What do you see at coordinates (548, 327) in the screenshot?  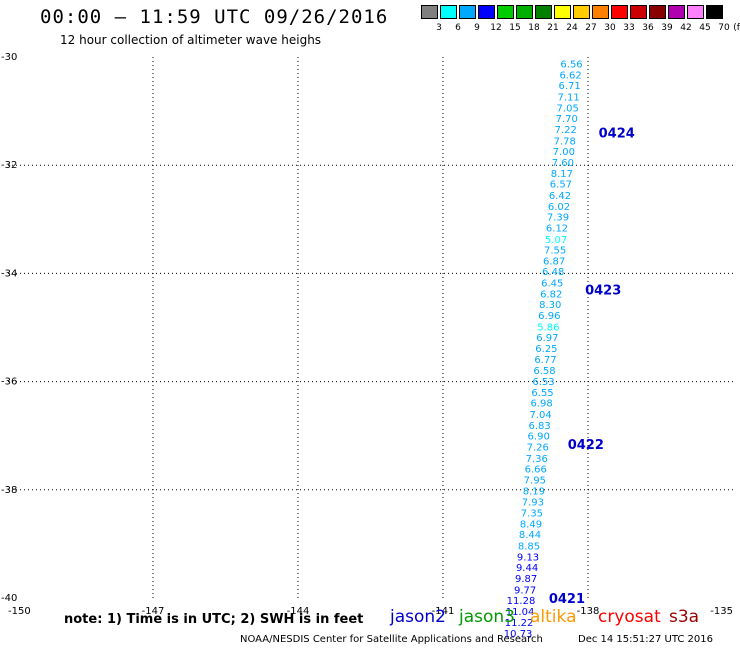 I see `swh-value-label: 5.86` at bounding box center [548, 327].